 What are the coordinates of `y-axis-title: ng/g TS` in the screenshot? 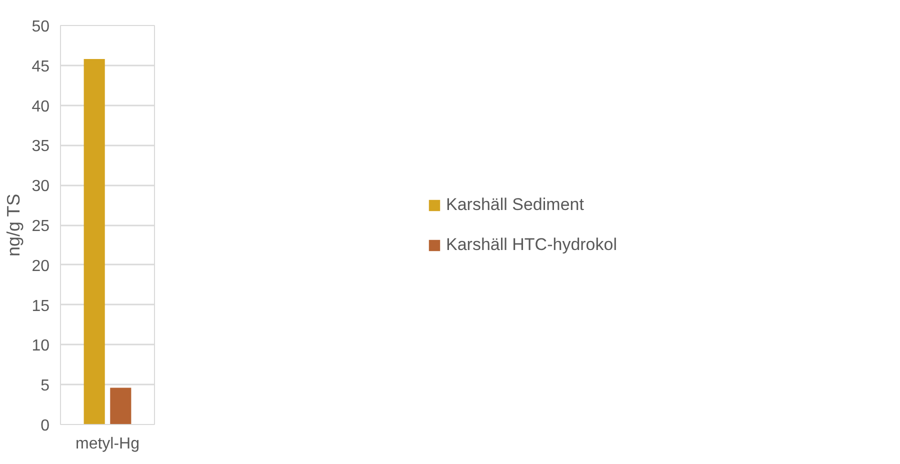 It's located at (14, 225).